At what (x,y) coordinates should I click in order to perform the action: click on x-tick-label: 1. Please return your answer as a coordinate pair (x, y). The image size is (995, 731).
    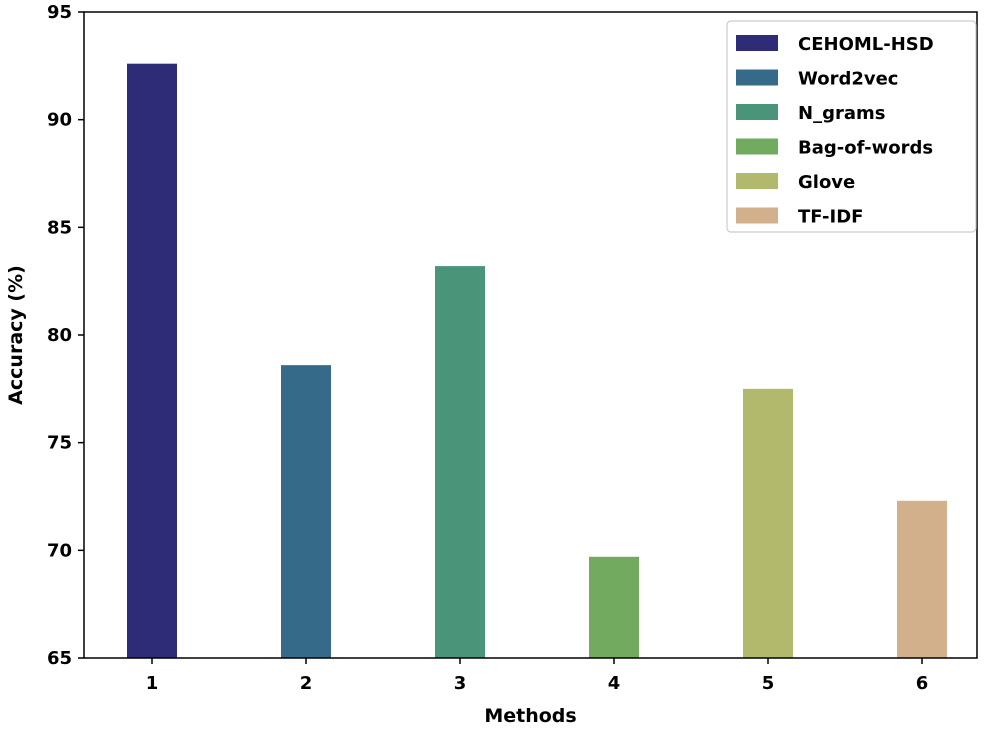
    Looking at the image, I should click on (152, 683).